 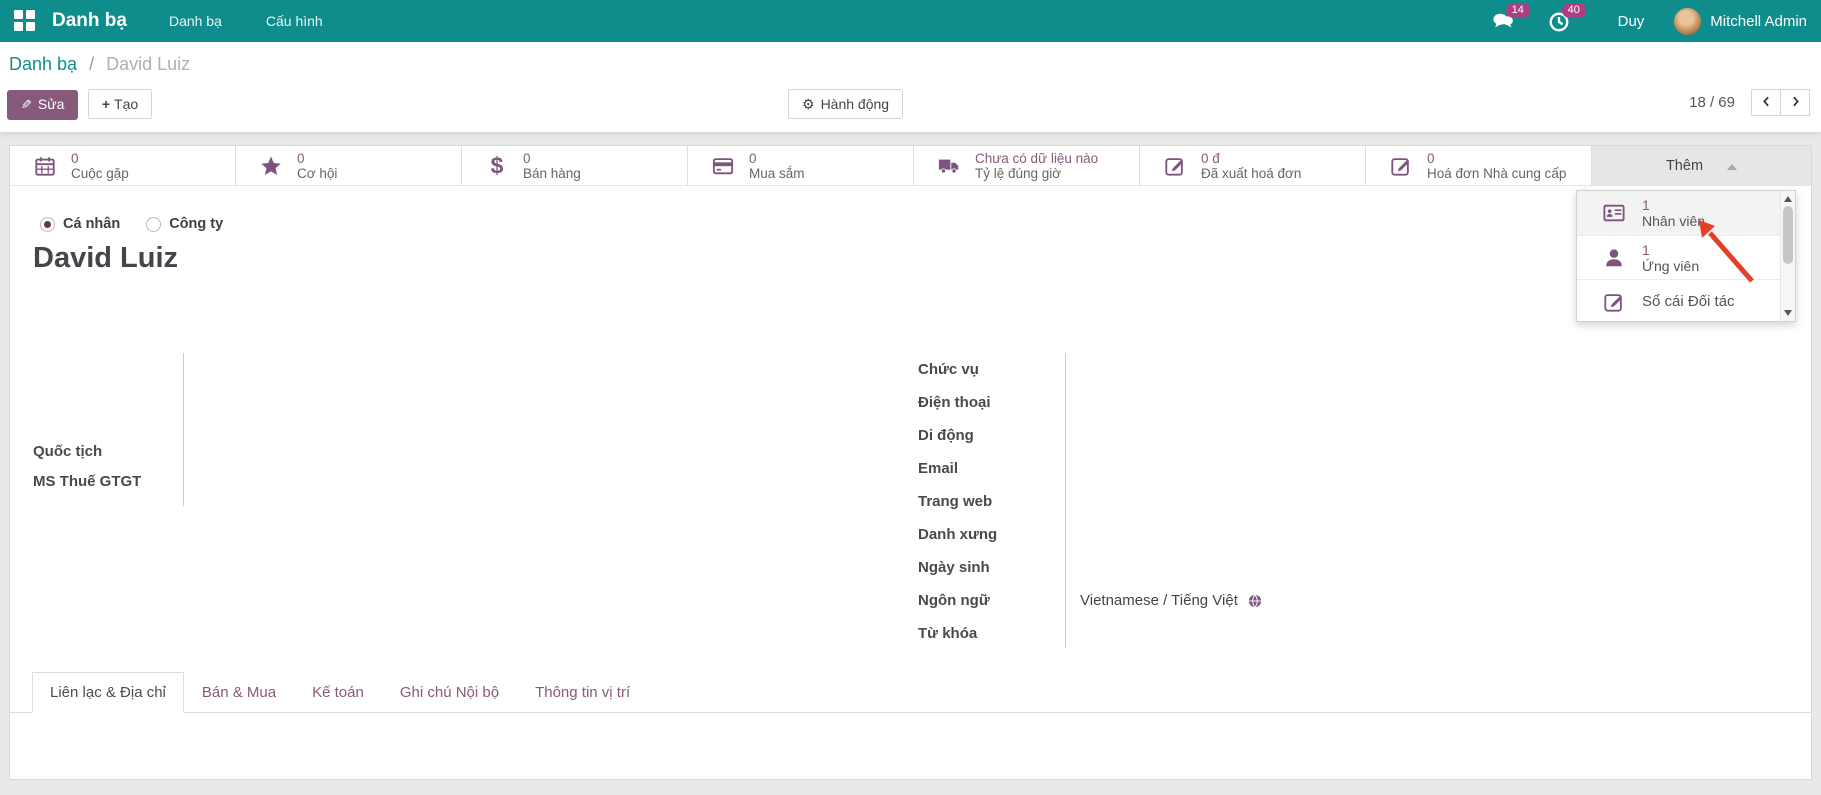 I want to click on dropdown-item-partner-ledger: Sổ cái Đối tác, so click(x=1686, y=301).